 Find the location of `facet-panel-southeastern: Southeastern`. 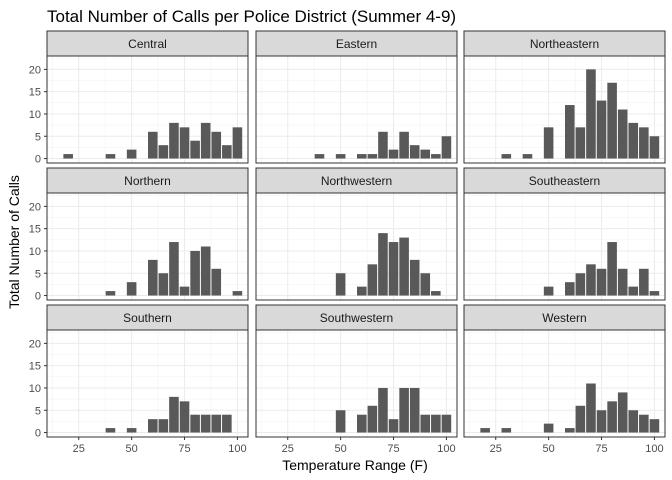

facet-panel-southeastern: Southeastern is located at coordinates (564, 234).